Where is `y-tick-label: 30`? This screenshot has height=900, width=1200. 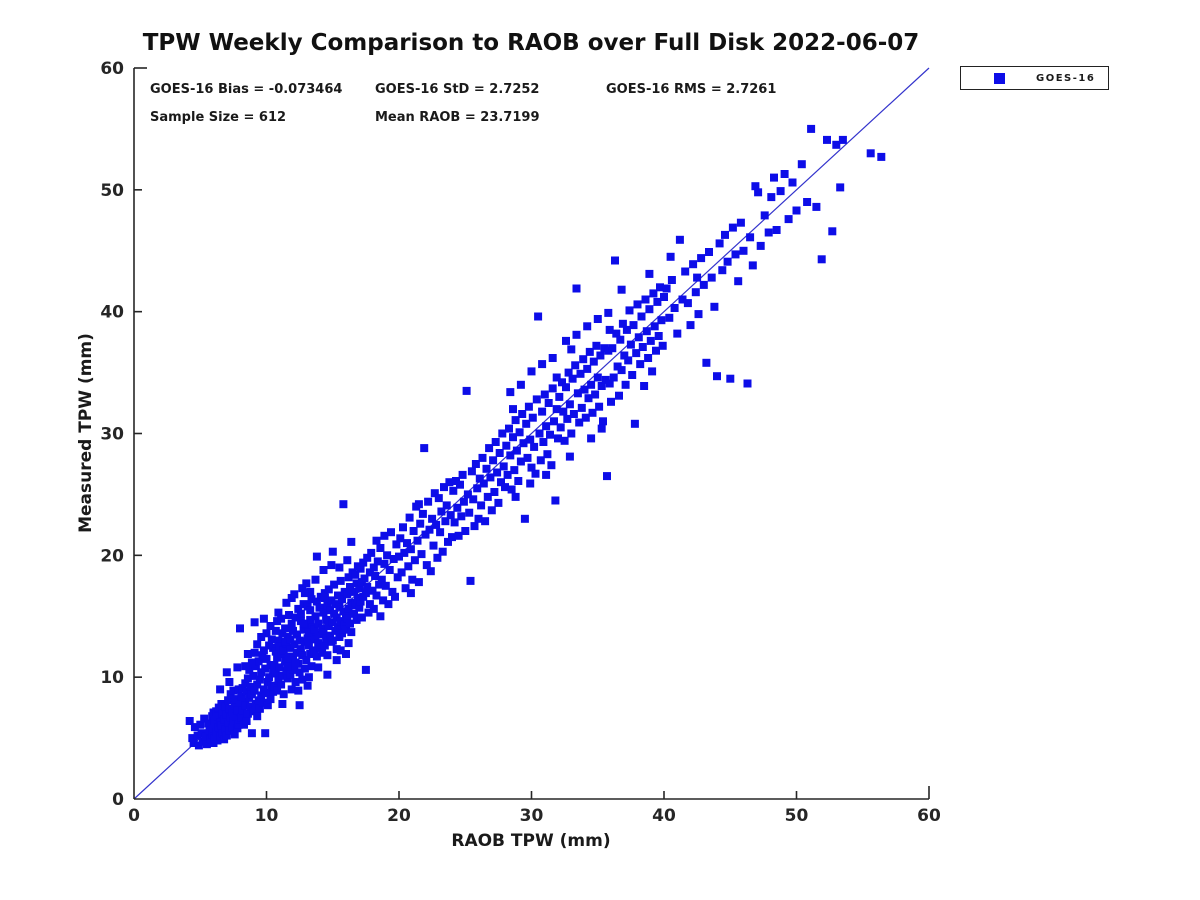
y-tick-label: 30 is located at coordinates (112, 435).